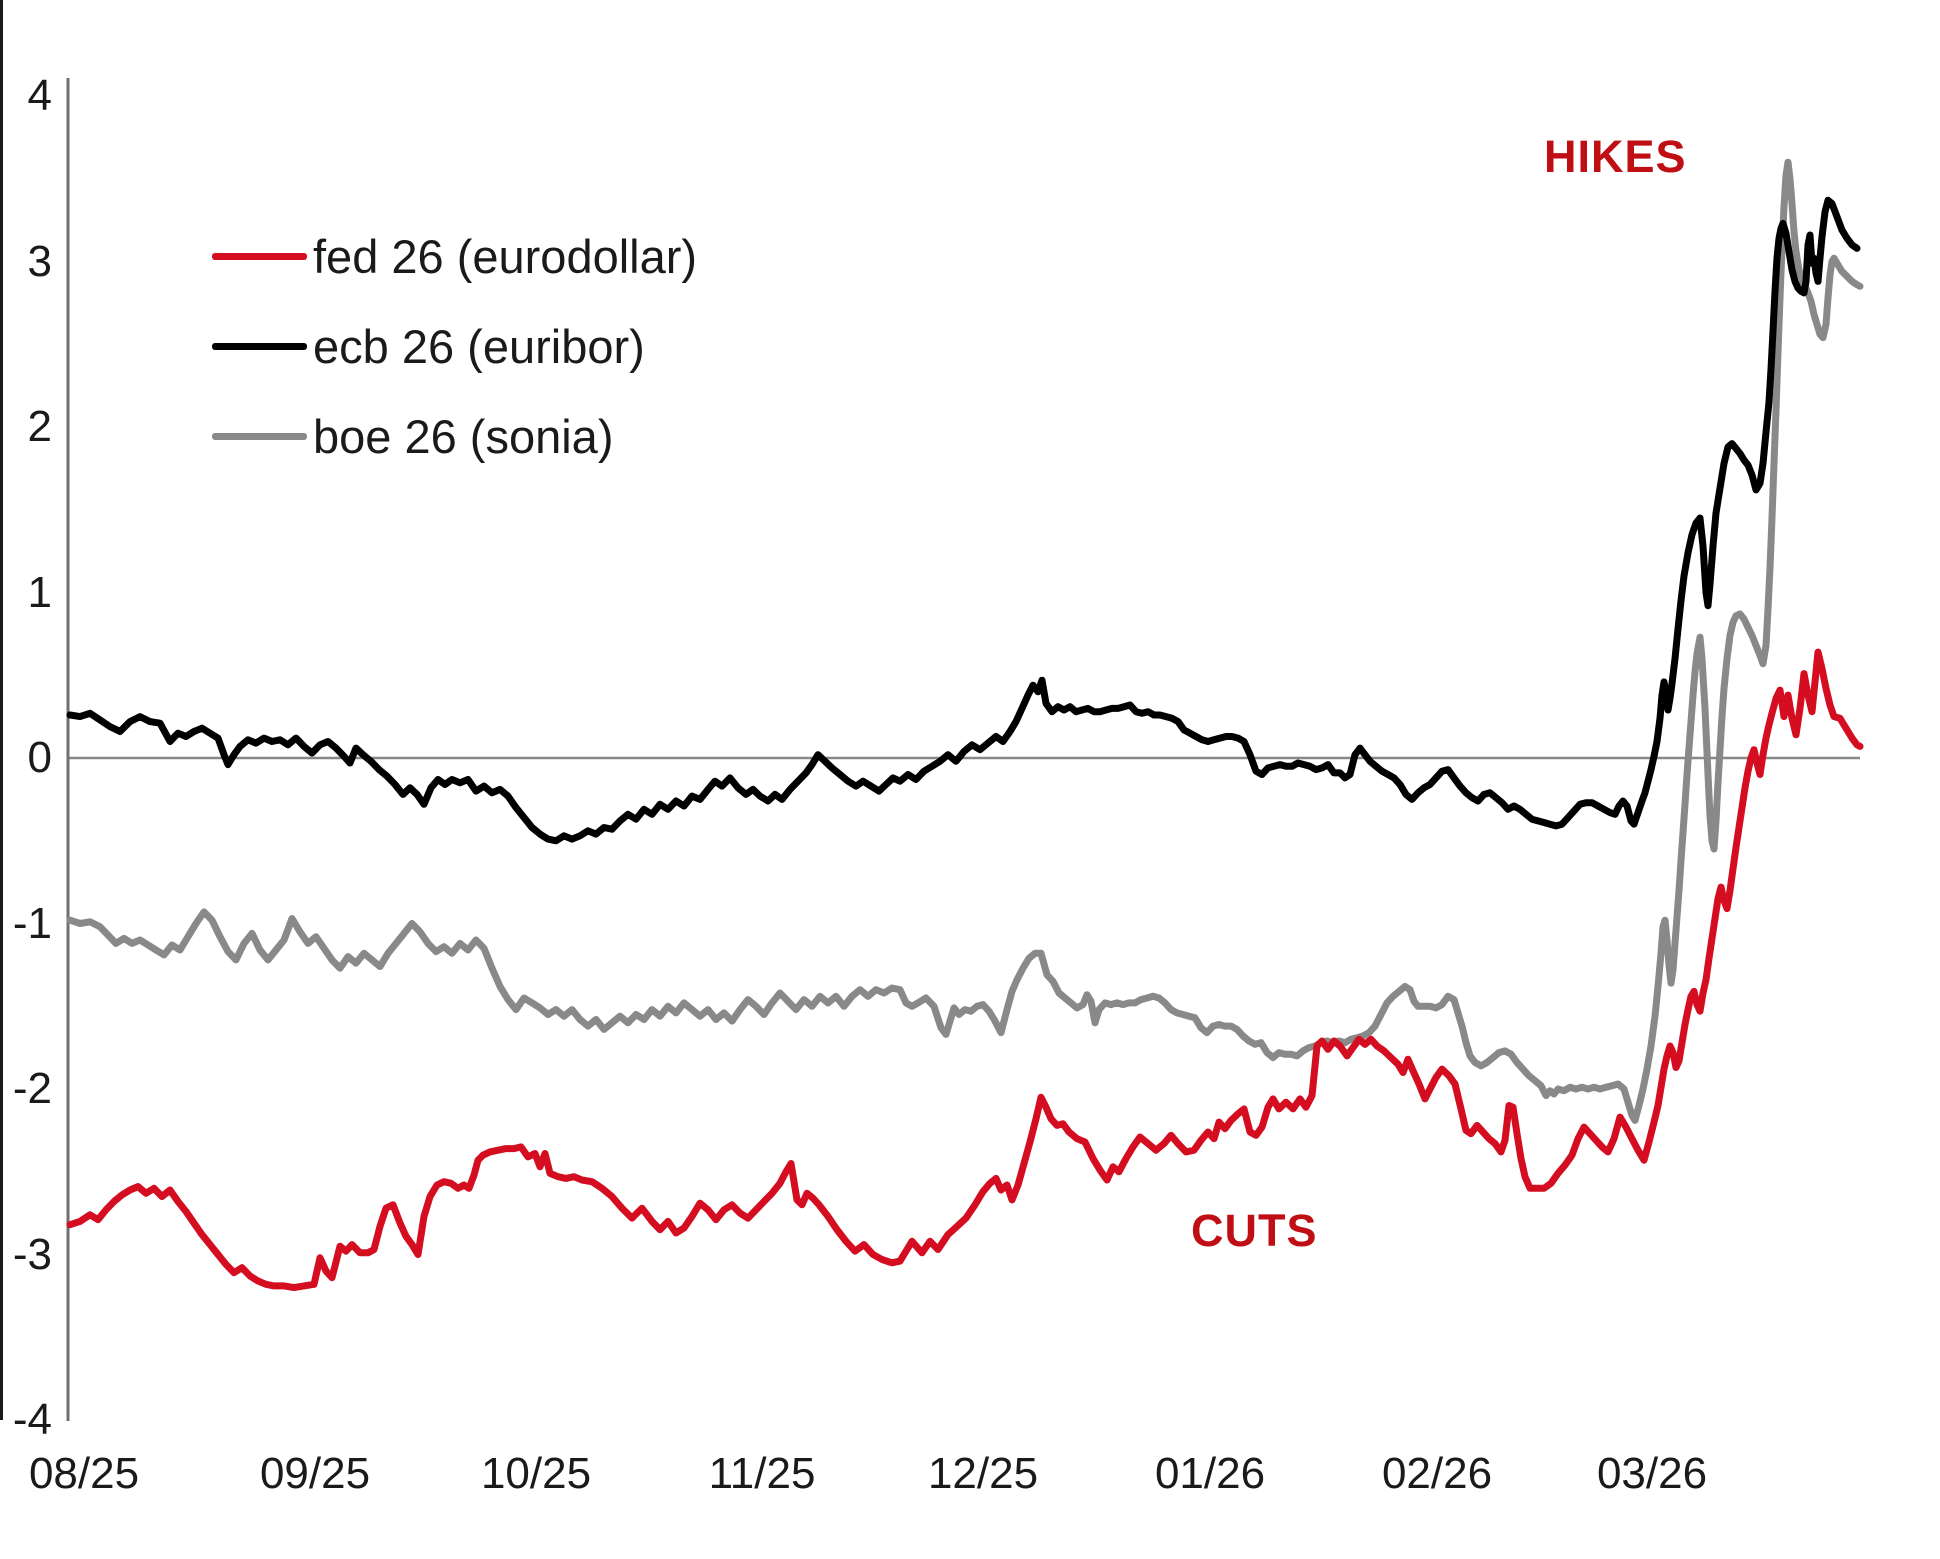  I want to click on y-tick-label: -1, so click(32, 923).